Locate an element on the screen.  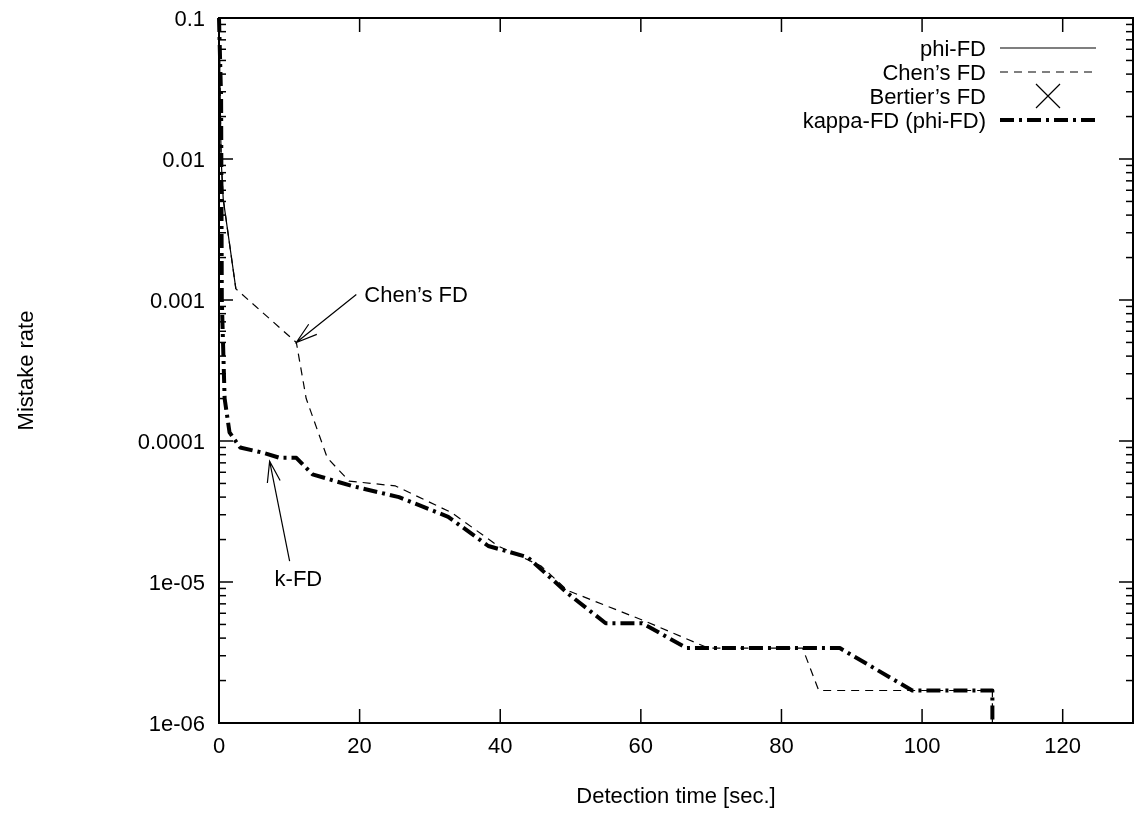
y-tick-label: 0.01 is located at coordinates (183, 159).